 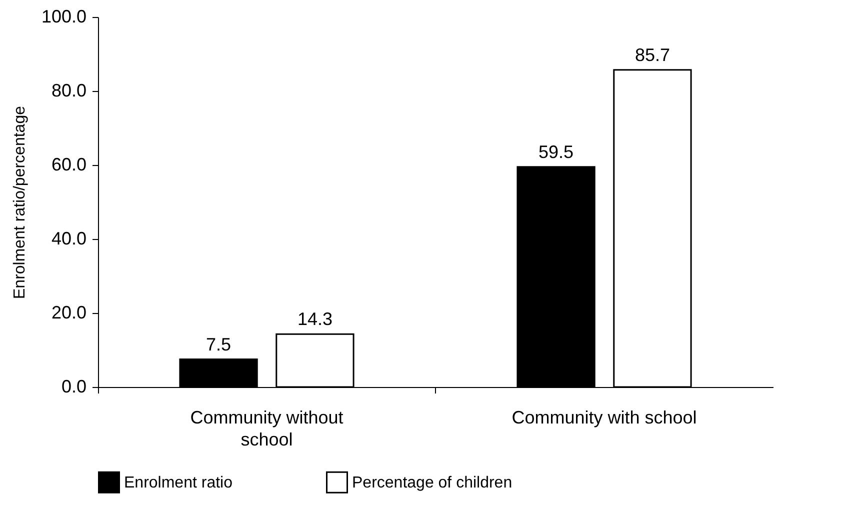 I want to click on y-axis-title: Enrolment ratio/percentage, so click(x=19, y=202).